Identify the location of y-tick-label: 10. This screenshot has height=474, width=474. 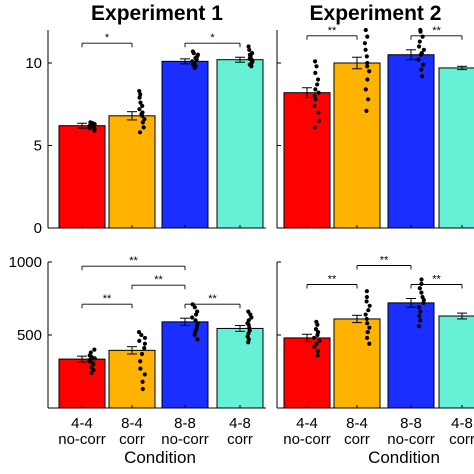
(33, 63).